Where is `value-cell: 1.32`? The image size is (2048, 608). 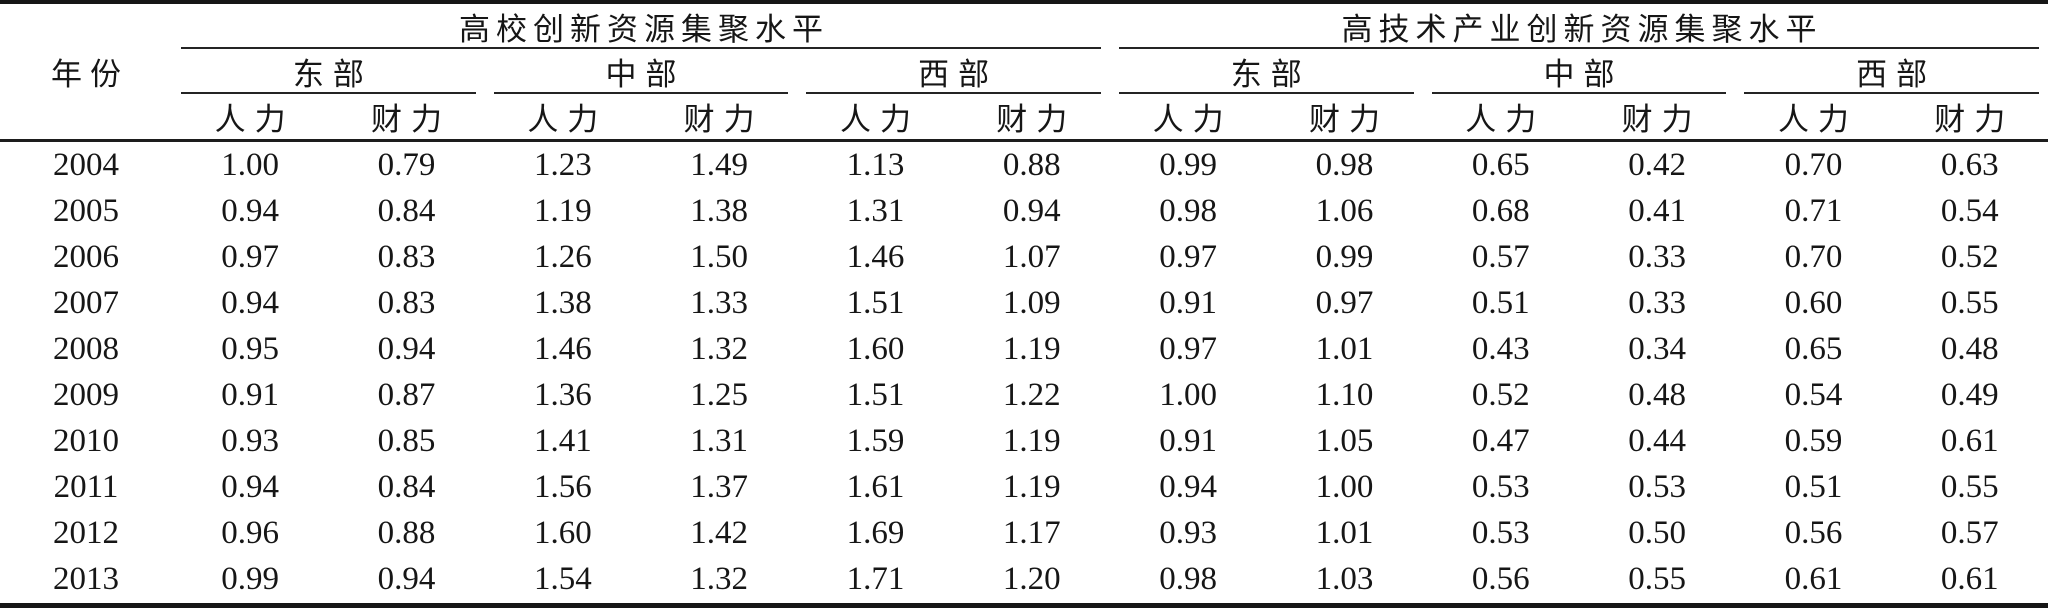
value-cell: 1.32 is located at coordinates (719, 579).